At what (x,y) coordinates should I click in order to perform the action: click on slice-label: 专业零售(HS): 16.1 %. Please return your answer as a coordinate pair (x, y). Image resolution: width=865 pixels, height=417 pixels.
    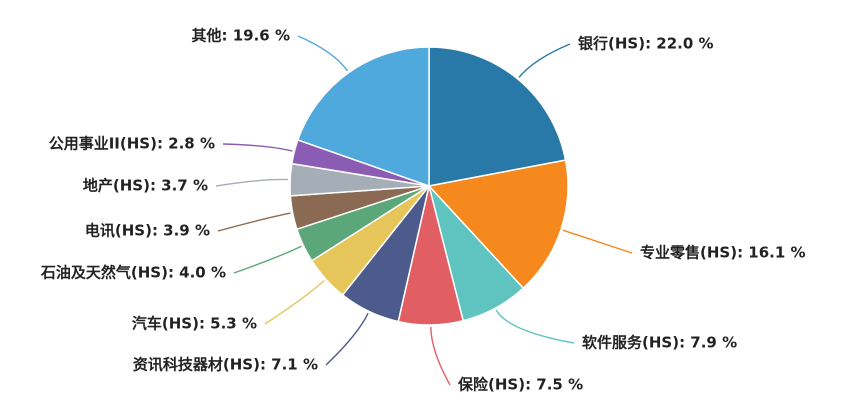
    Looking at the image, I should click on (723, 253).